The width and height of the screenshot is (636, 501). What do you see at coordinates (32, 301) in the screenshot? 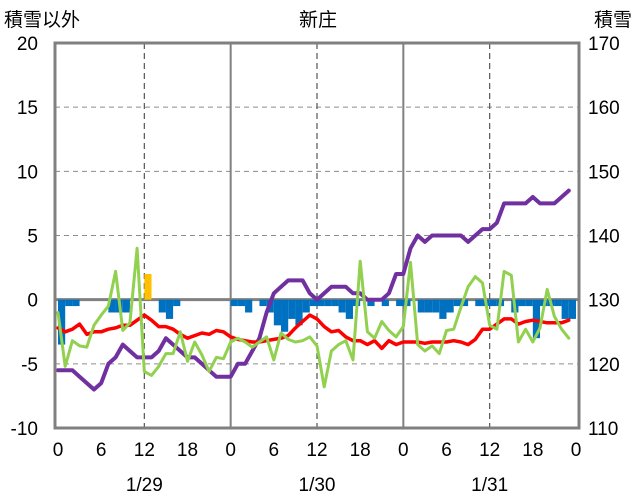
I see `left-tick-label: 0` at bounding box center [32, 301].